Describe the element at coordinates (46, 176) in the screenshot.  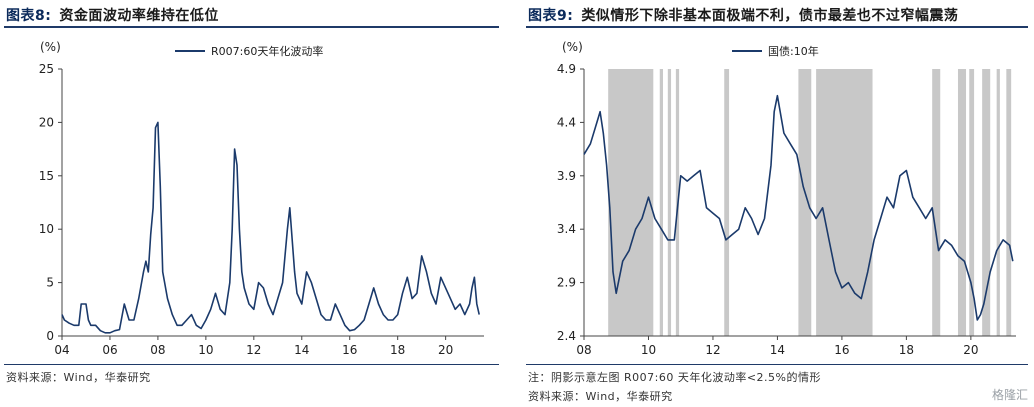
I see `left-ytick-label-3: 15` at that location.